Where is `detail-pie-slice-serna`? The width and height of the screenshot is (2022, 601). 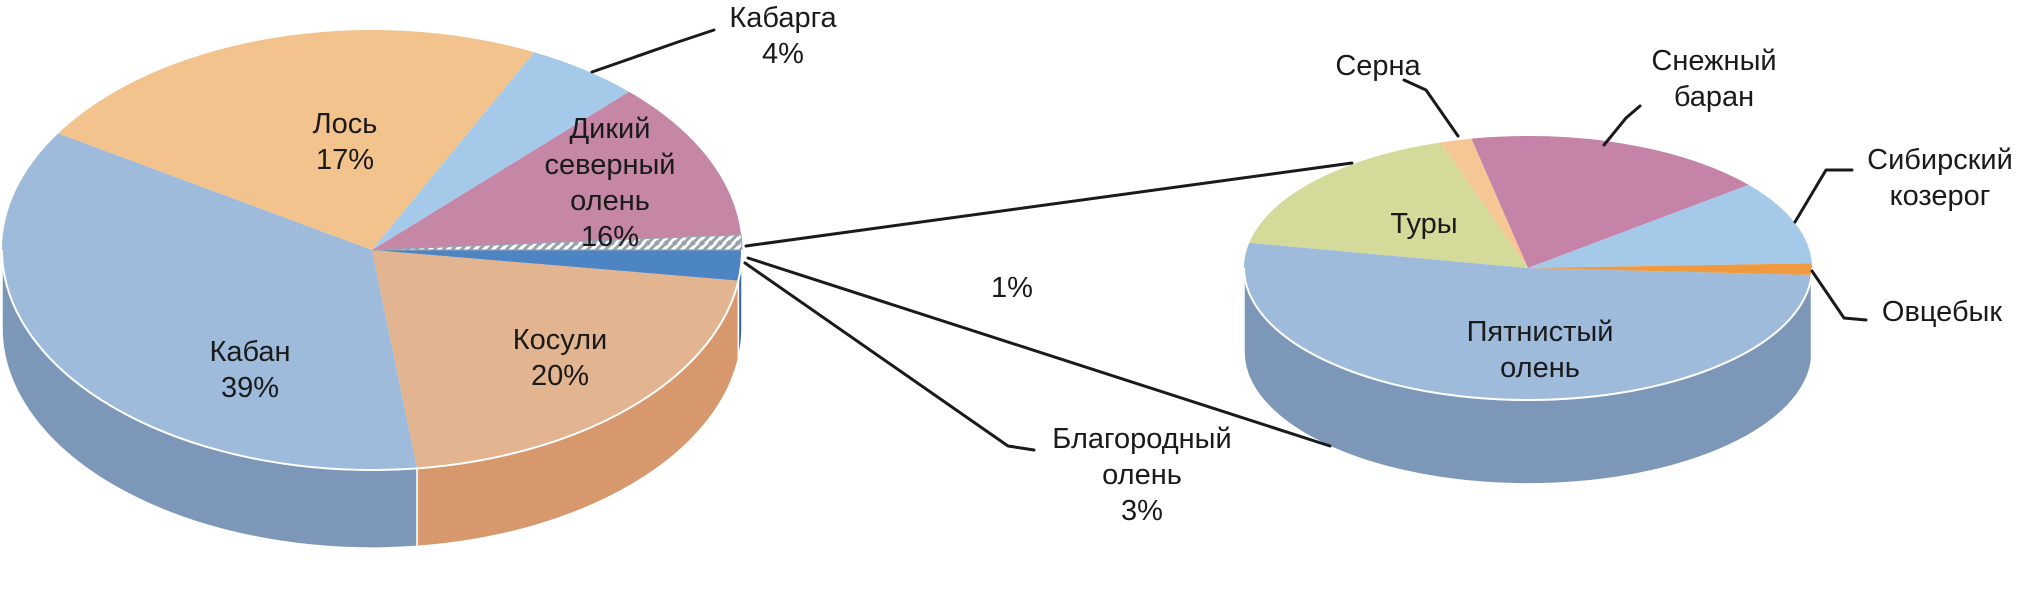 detail-pie-slice-serna is located at coordinates (1484, 203).